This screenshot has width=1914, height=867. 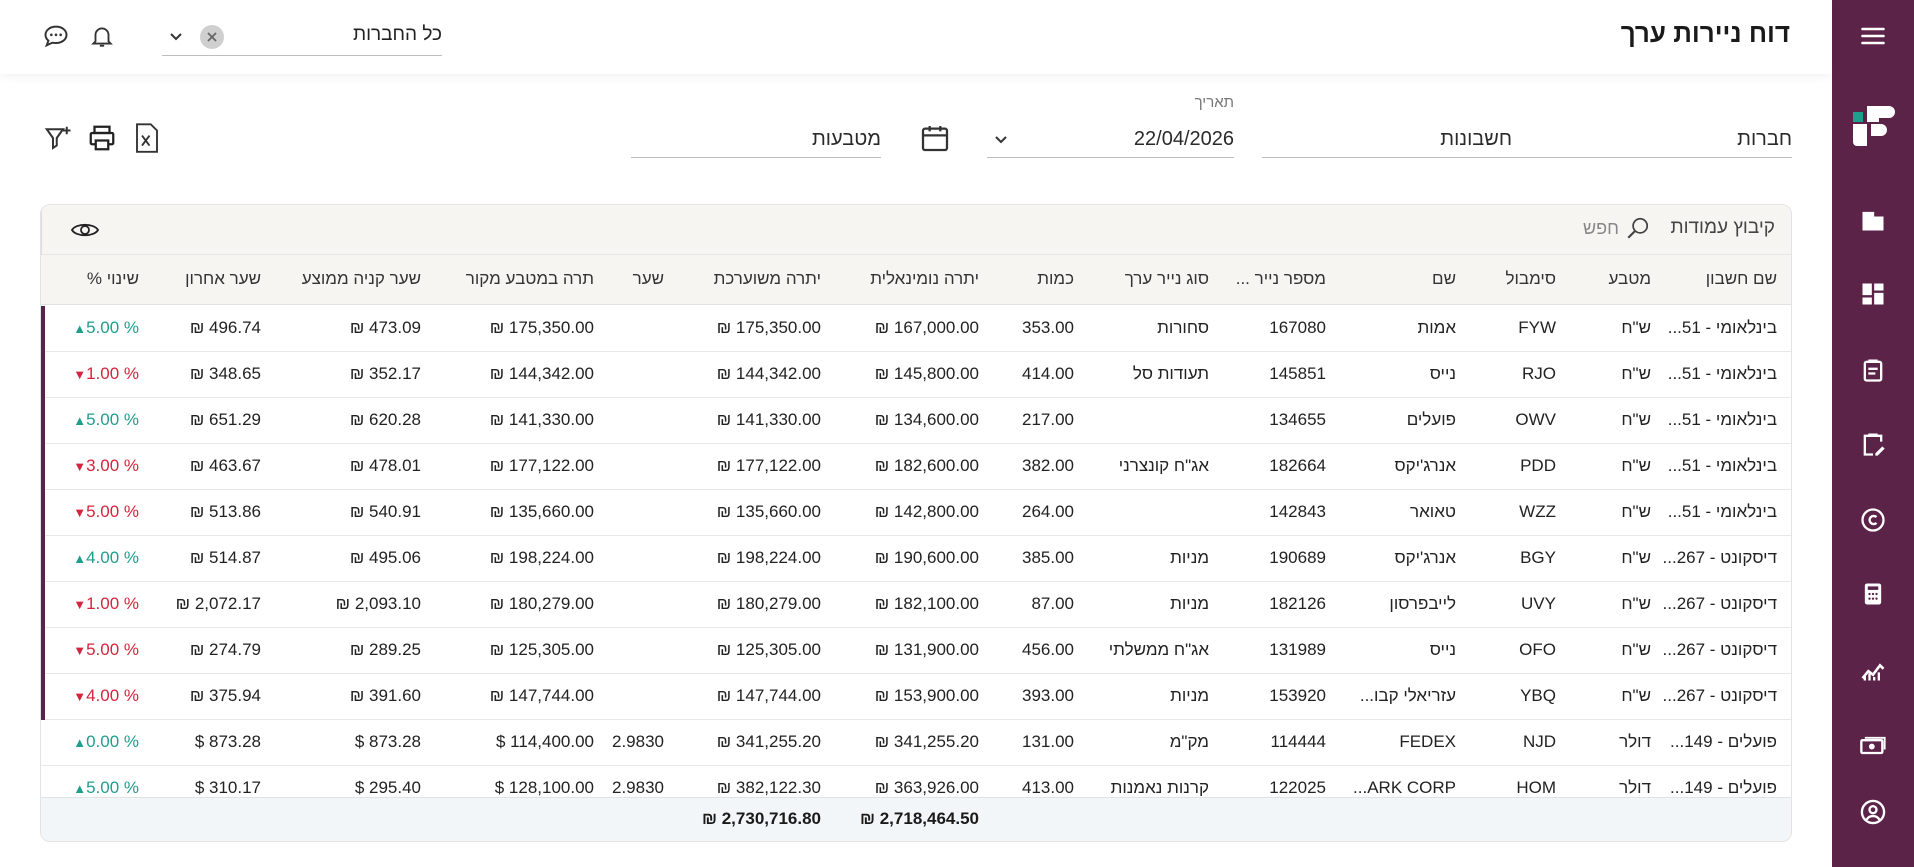 I want to click on search-icon, so click(x=1638, y=228).